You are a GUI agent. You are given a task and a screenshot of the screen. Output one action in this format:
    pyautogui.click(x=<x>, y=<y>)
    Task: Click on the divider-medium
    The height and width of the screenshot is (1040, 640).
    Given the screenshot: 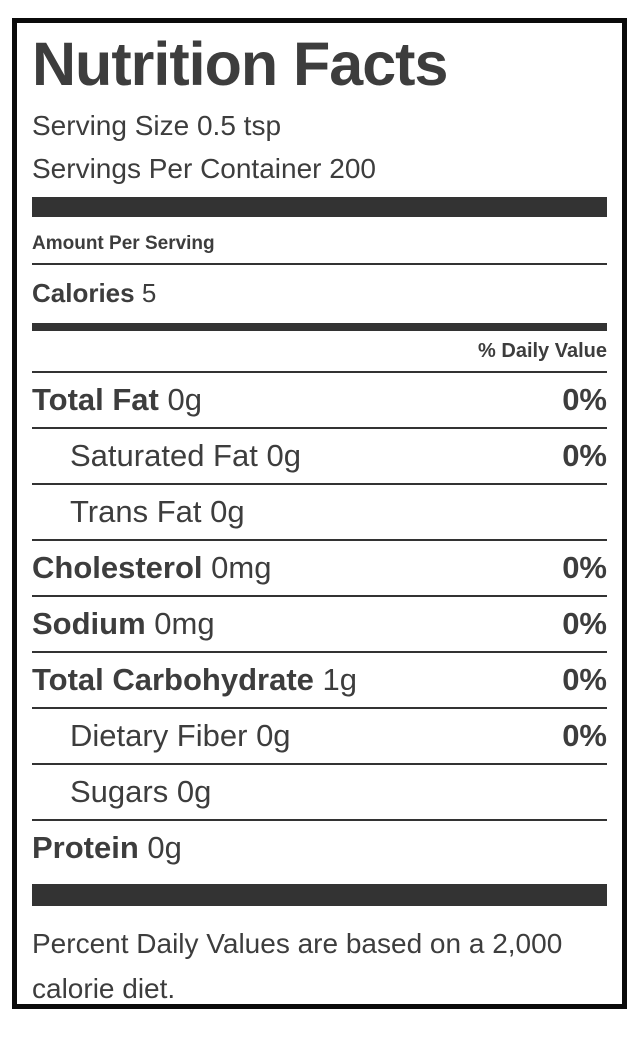 What is the action you would take?
    pyautogui.click(x=319, y=326)
    